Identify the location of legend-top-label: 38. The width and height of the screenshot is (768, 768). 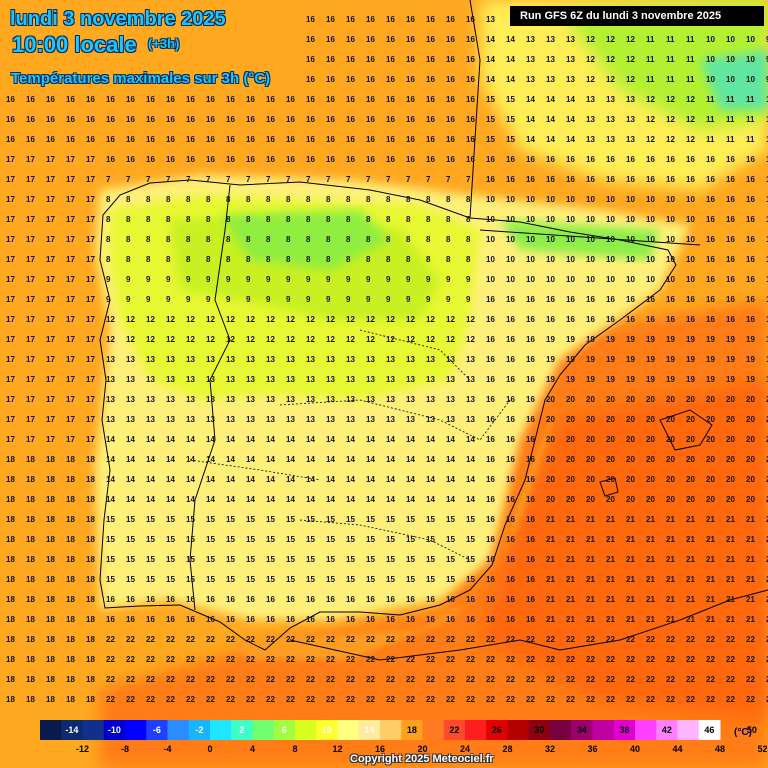
(624, 730).